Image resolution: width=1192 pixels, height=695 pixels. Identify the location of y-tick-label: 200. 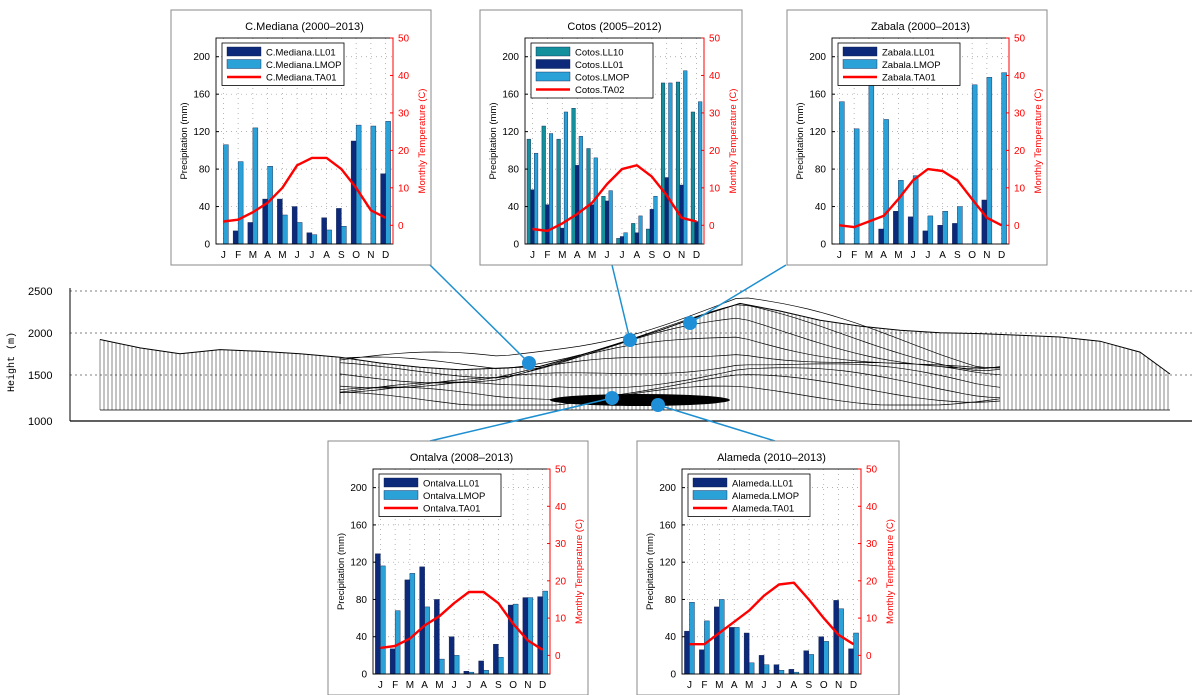
(358, 488).